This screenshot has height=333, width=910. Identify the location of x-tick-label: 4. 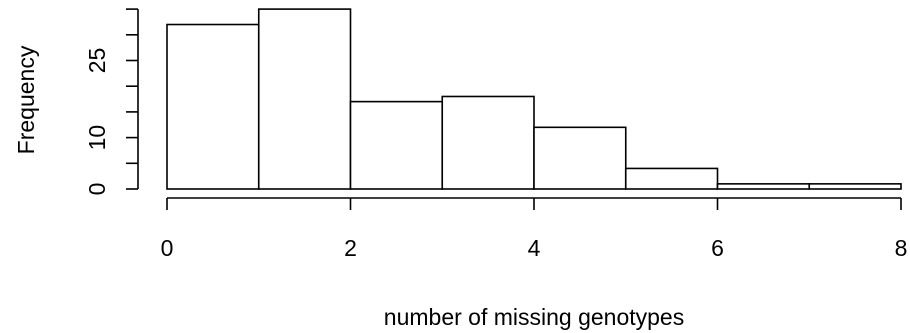
(534, 248).